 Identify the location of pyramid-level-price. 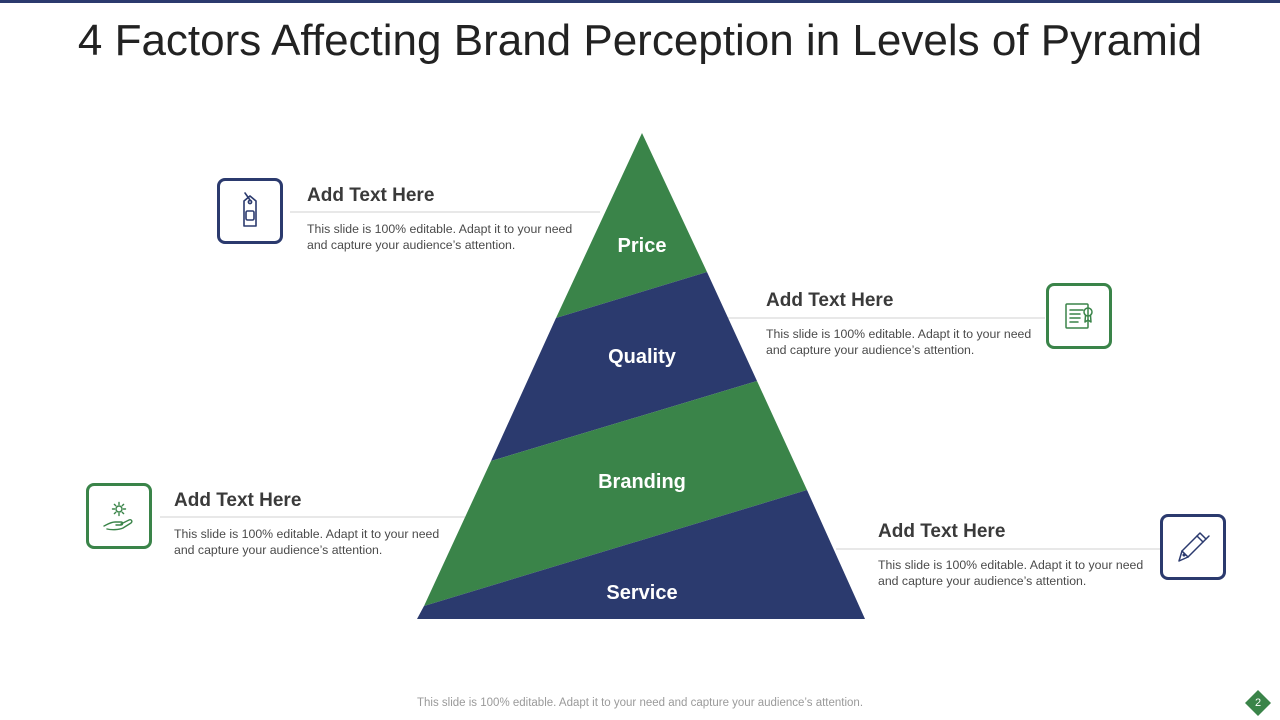
(631, 225).